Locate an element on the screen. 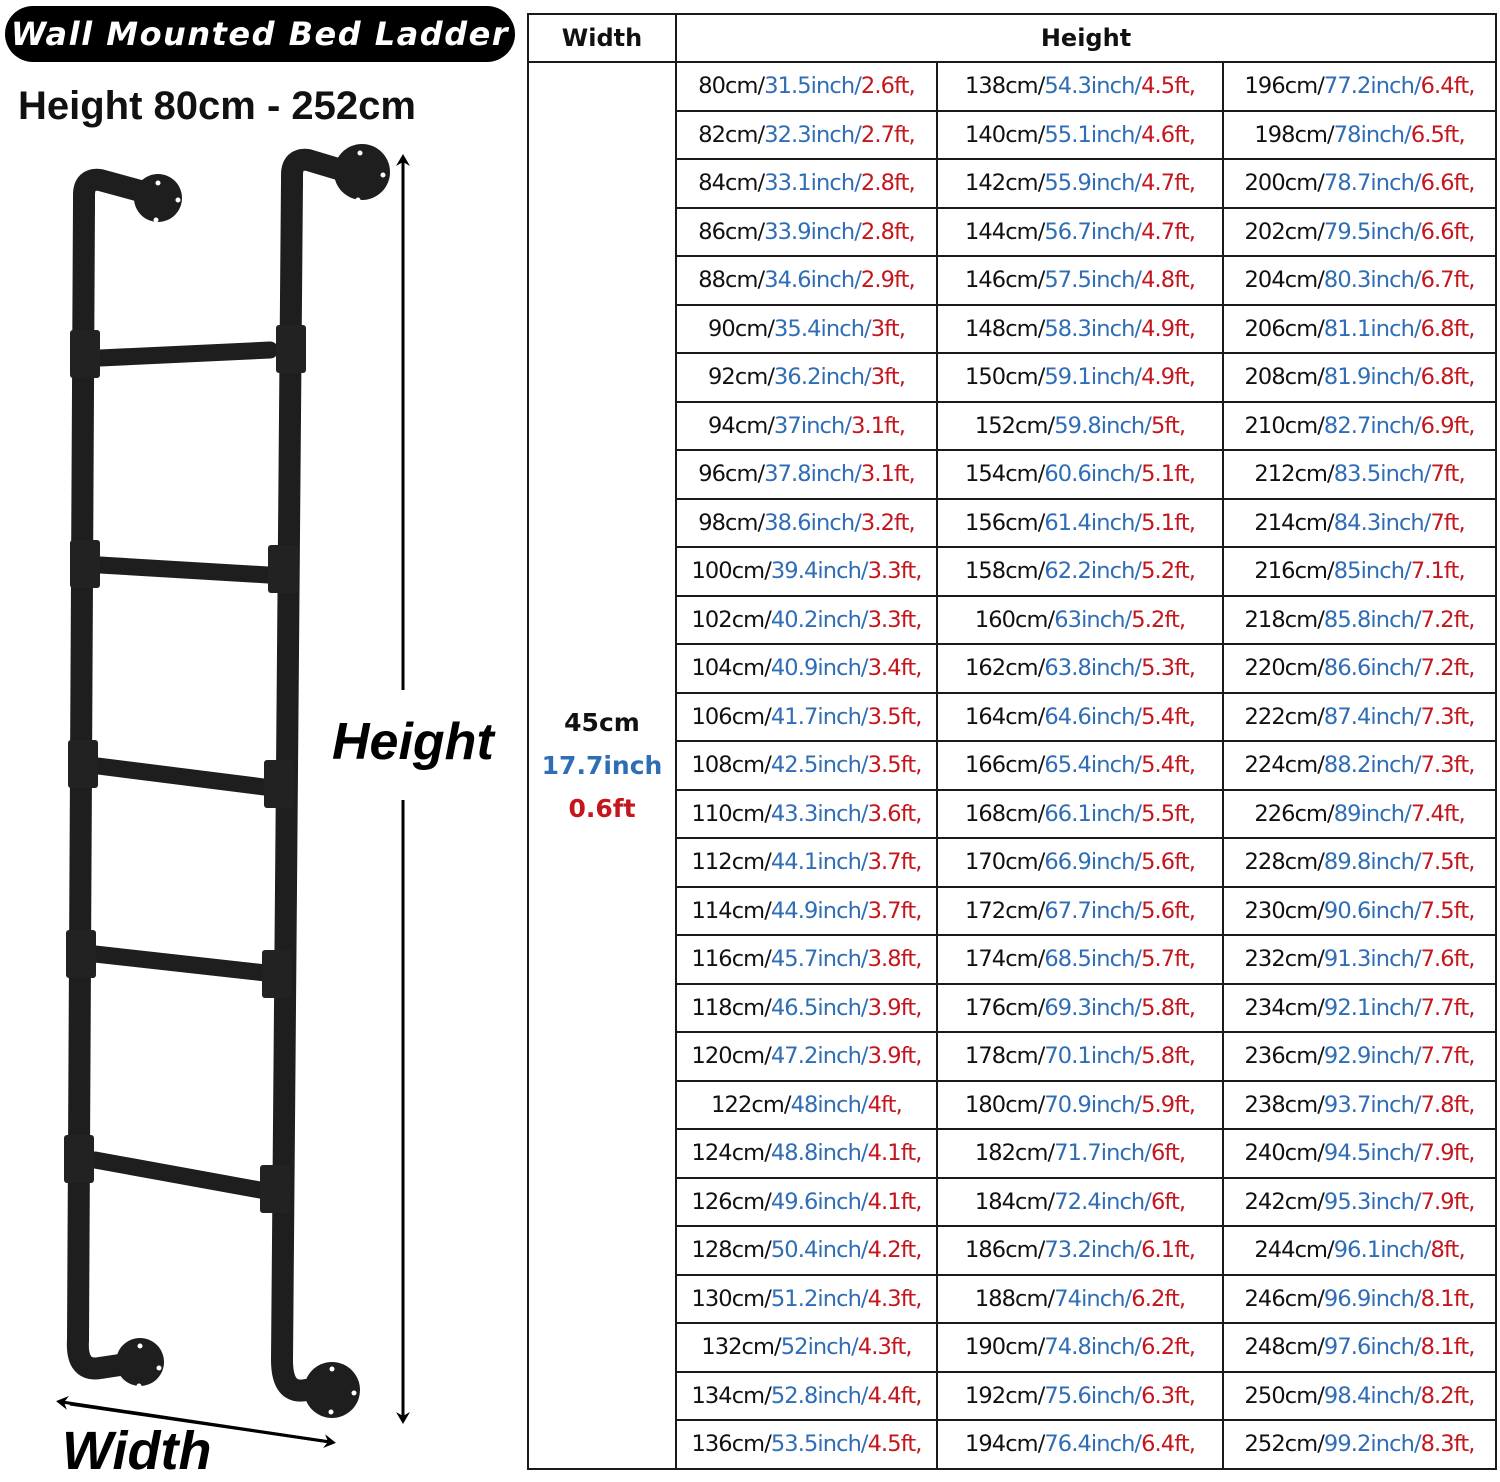 Image resolution: width=1500 pixels, height=1482 pixels. height-cm: 148cm/ is located at coordinates (1004, 328).